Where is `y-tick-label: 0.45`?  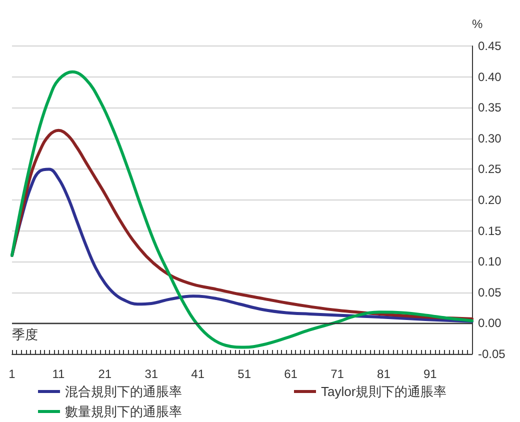 y-tick-label: 0.45 is located at coordinates (490, 46).